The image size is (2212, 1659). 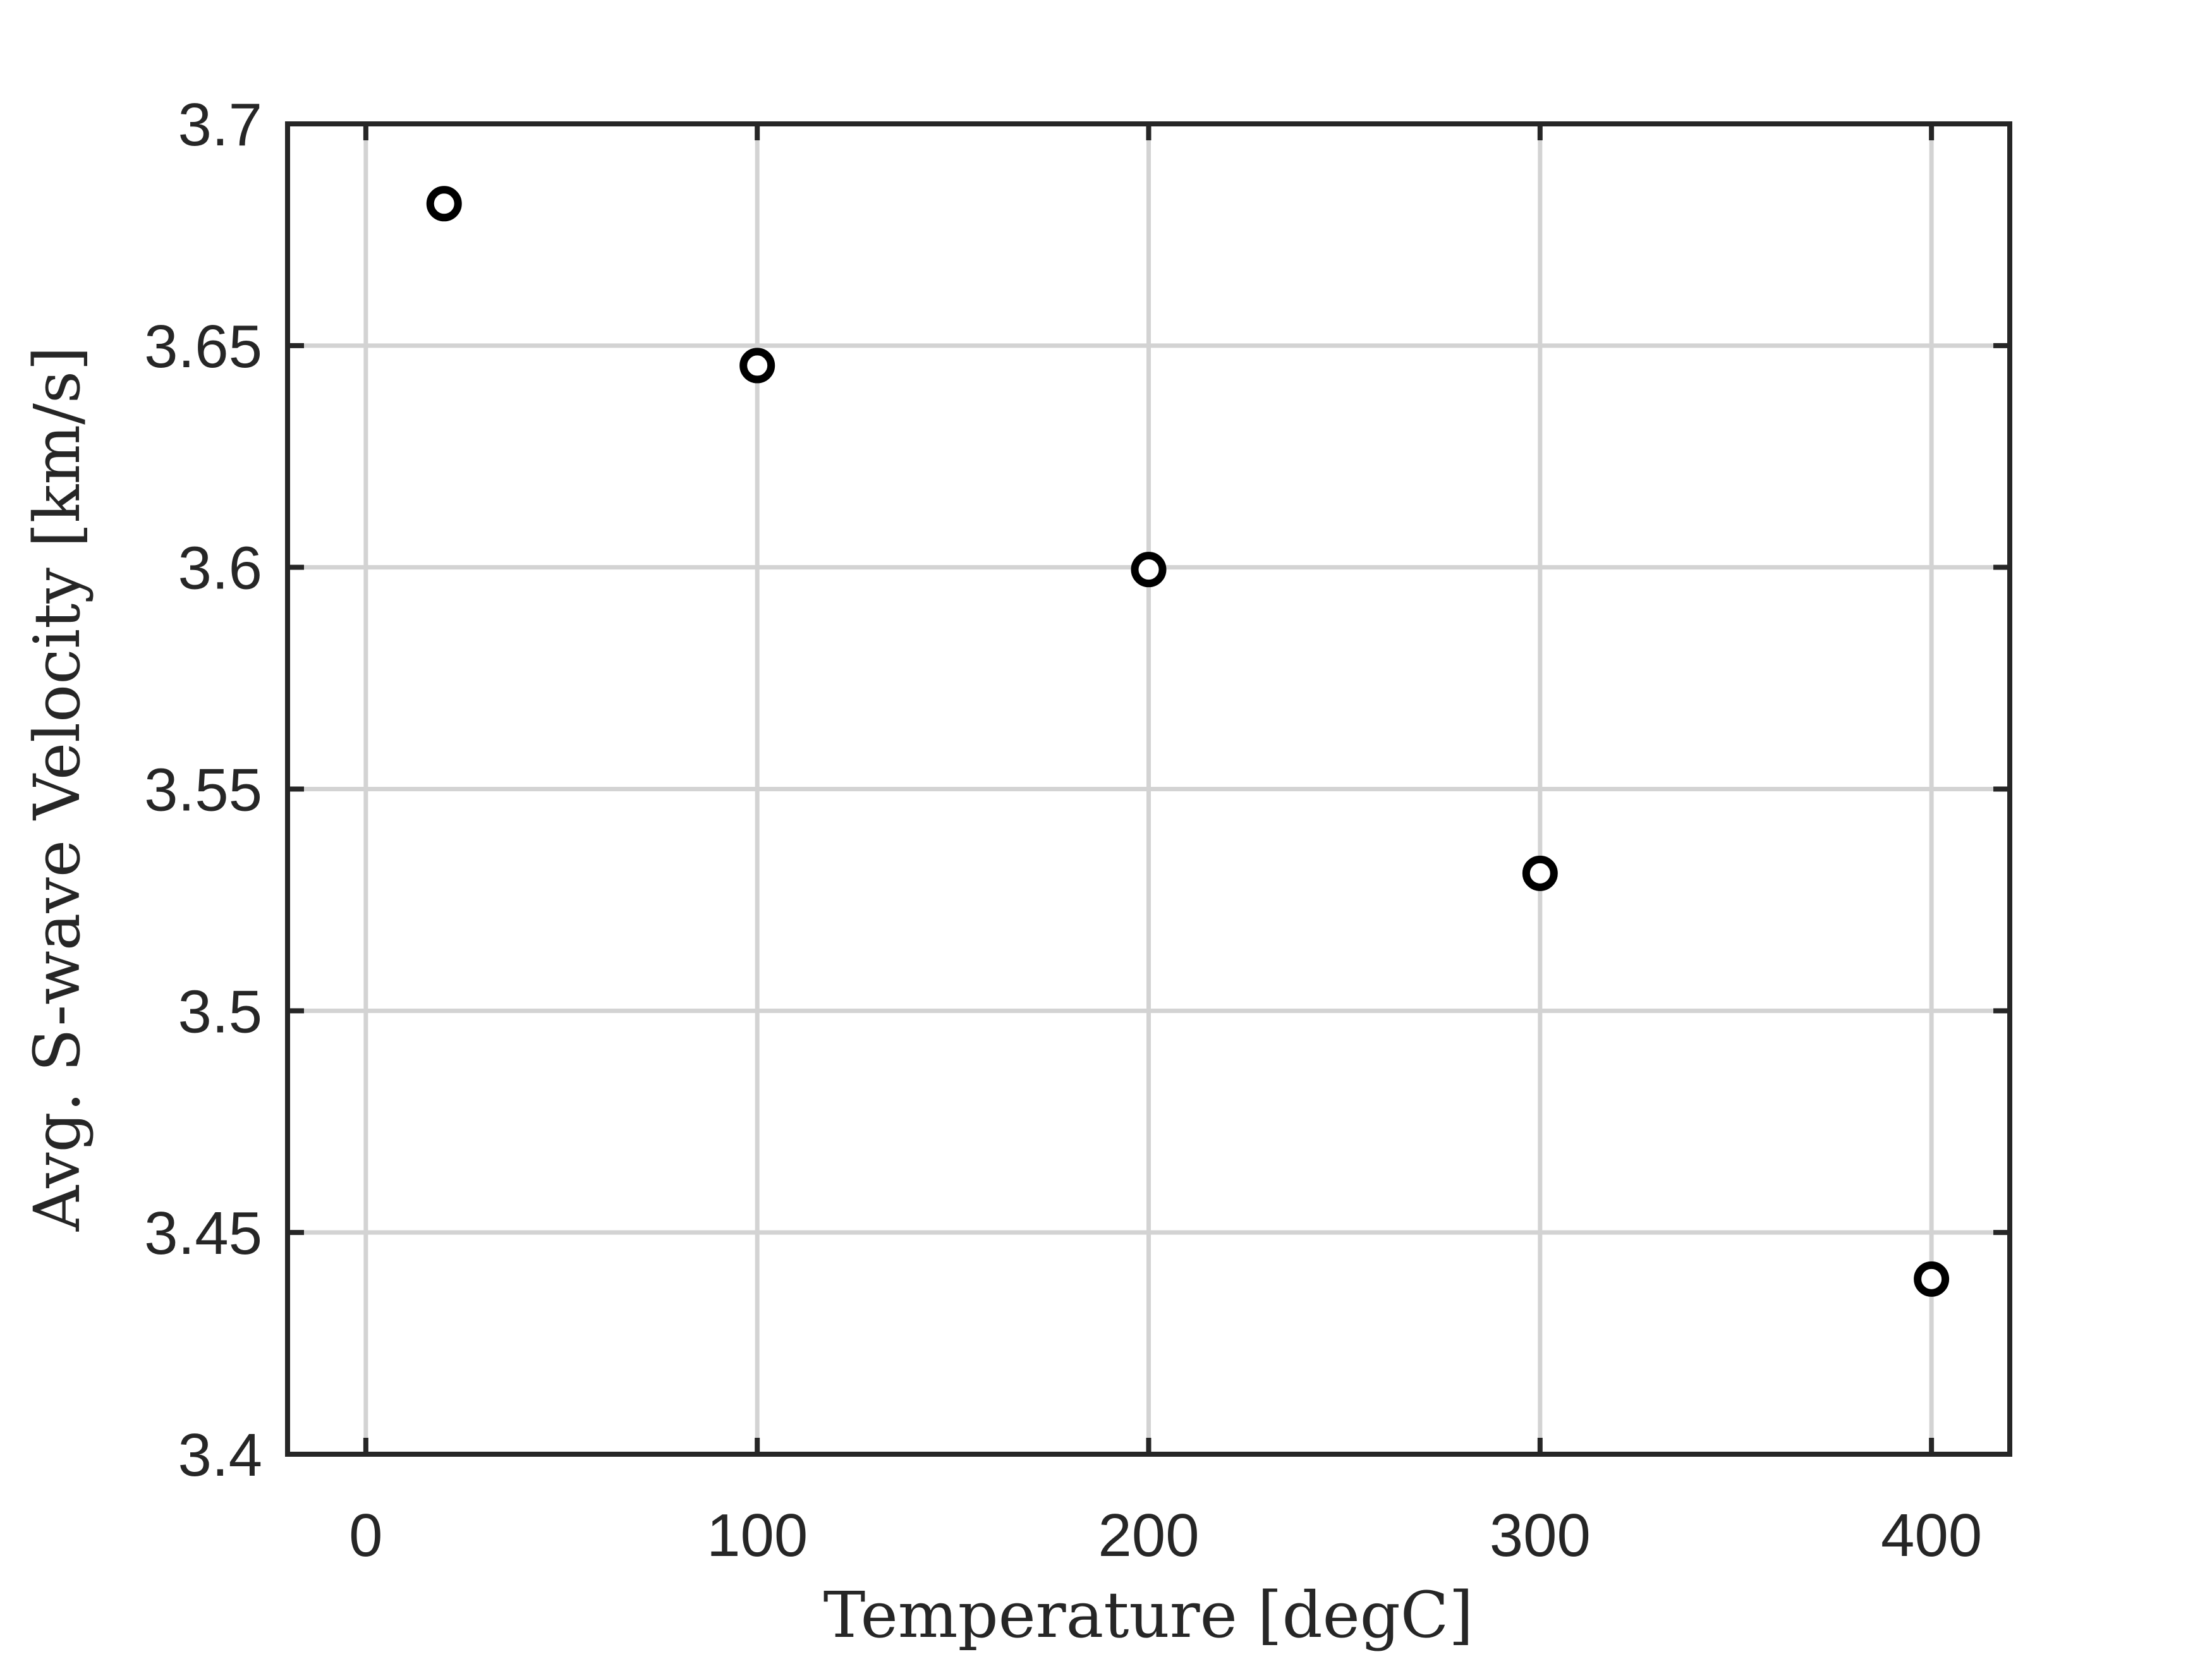 I want to click on y-tick-label: 3.5, so click(x=220, y=1011).